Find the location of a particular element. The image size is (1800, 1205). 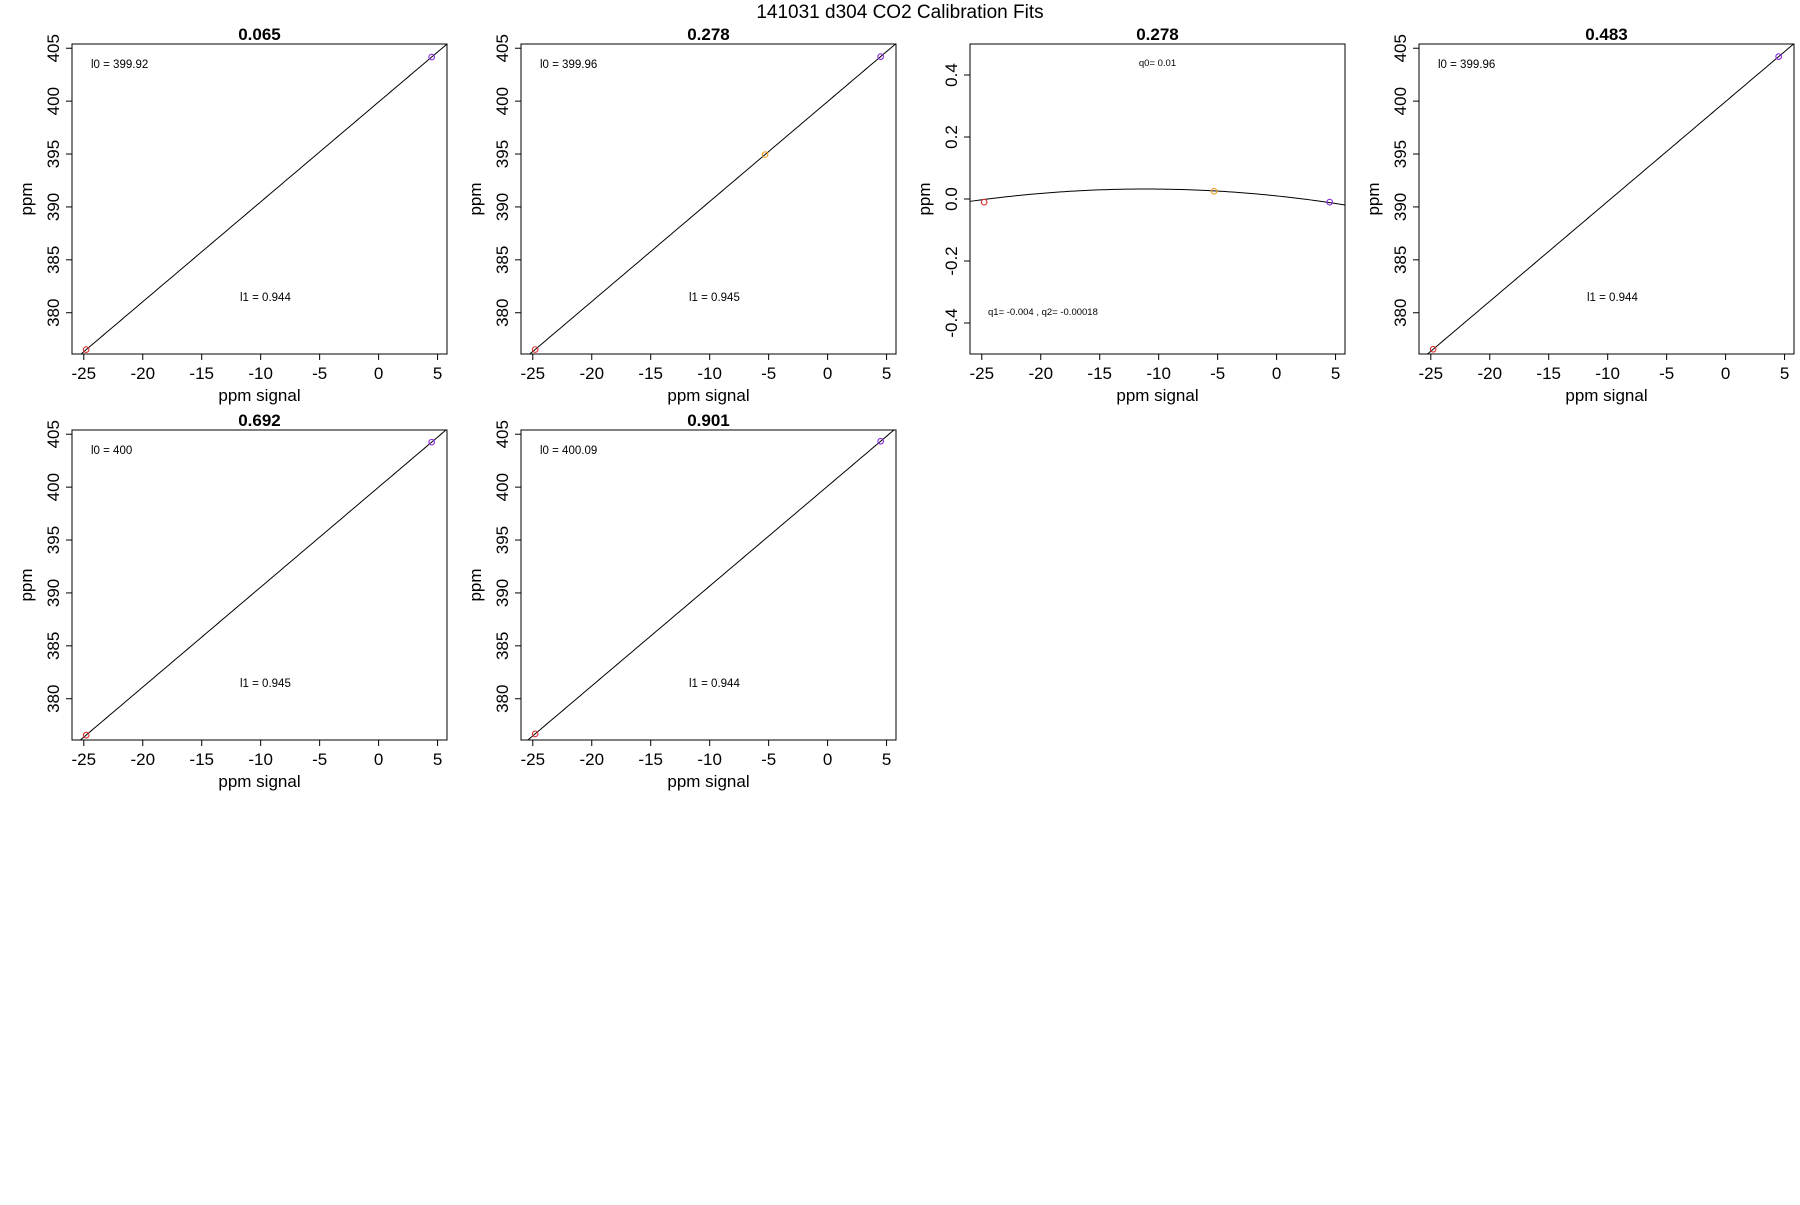

q1-q2-annotation: q1= -0.004 , q2= -0.00018 is located at coordinates (1043, 312).